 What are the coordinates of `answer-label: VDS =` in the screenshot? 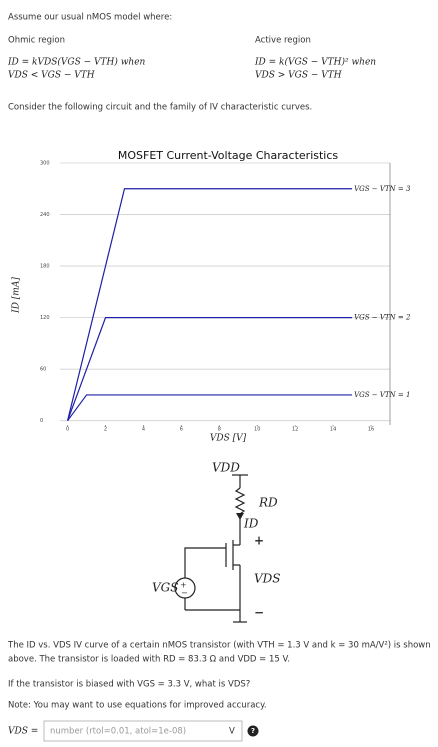 It's located at (23, 732).